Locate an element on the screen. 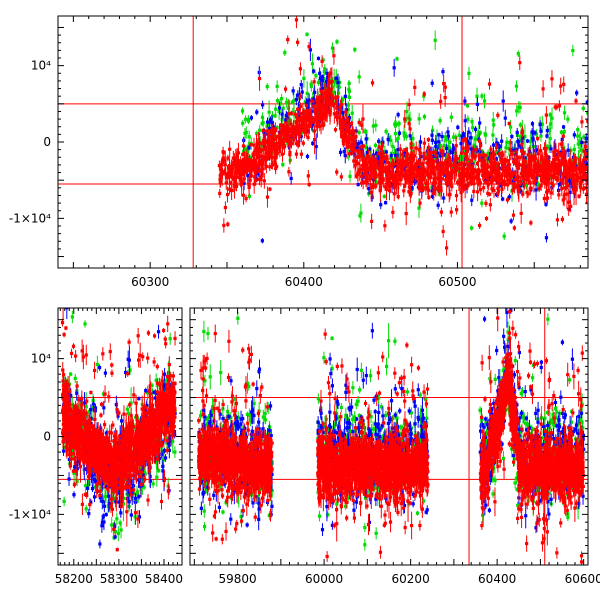  top-ytick-label: 0 is located at coordinates (47, 142).